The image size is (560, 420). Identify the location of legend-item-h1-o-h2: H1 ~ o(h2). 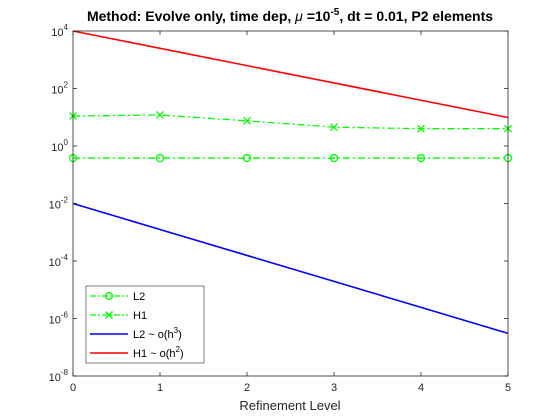
(137, 352).